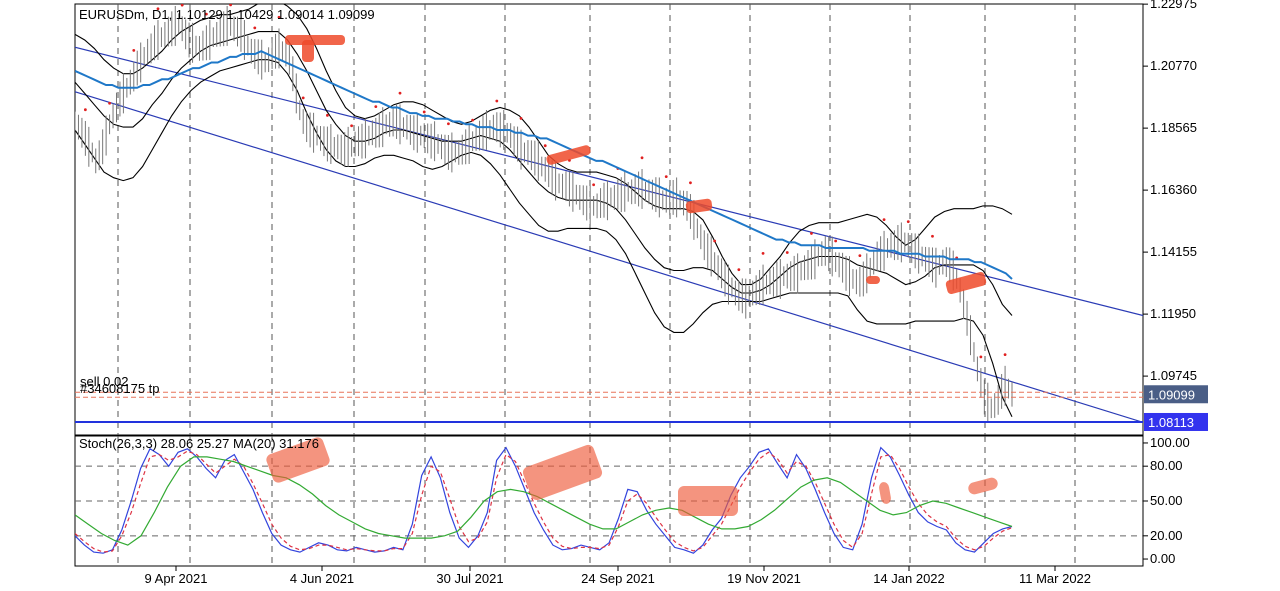 The width and height of the screenshot is (1280, 591). What do you see at coordinates (909, 578) in the screenshot?
I see `time-tick-label-5: 14 Jan 2022` at bounding box center [909, 578].